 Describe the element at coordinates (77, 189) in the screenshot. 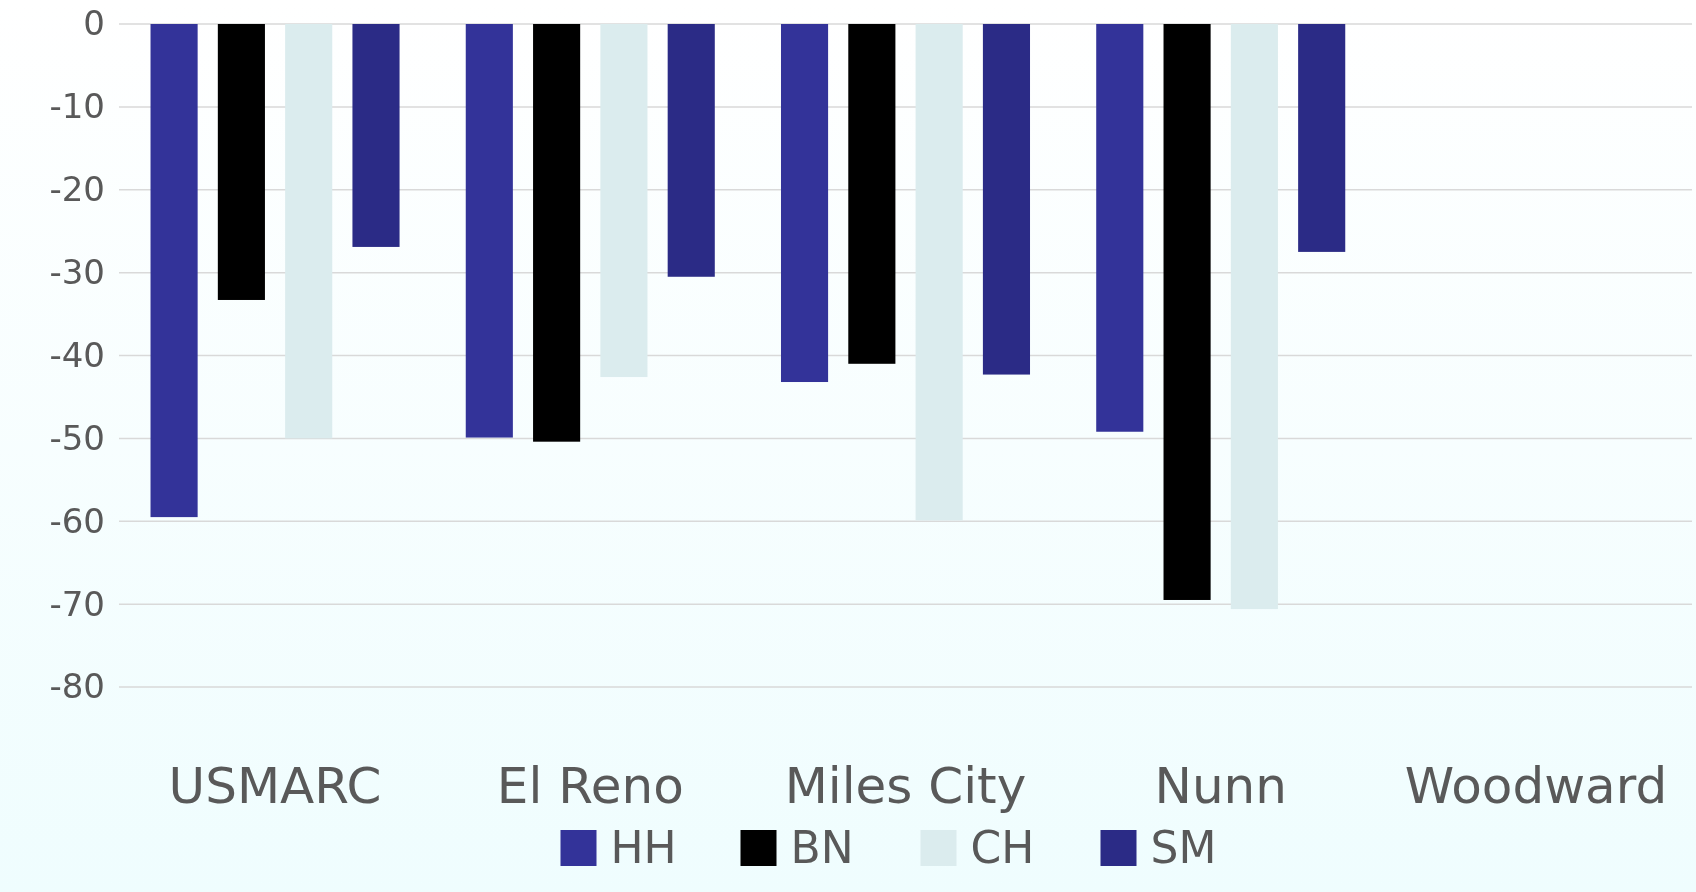

I see `y-tick-label: -20` at that location.